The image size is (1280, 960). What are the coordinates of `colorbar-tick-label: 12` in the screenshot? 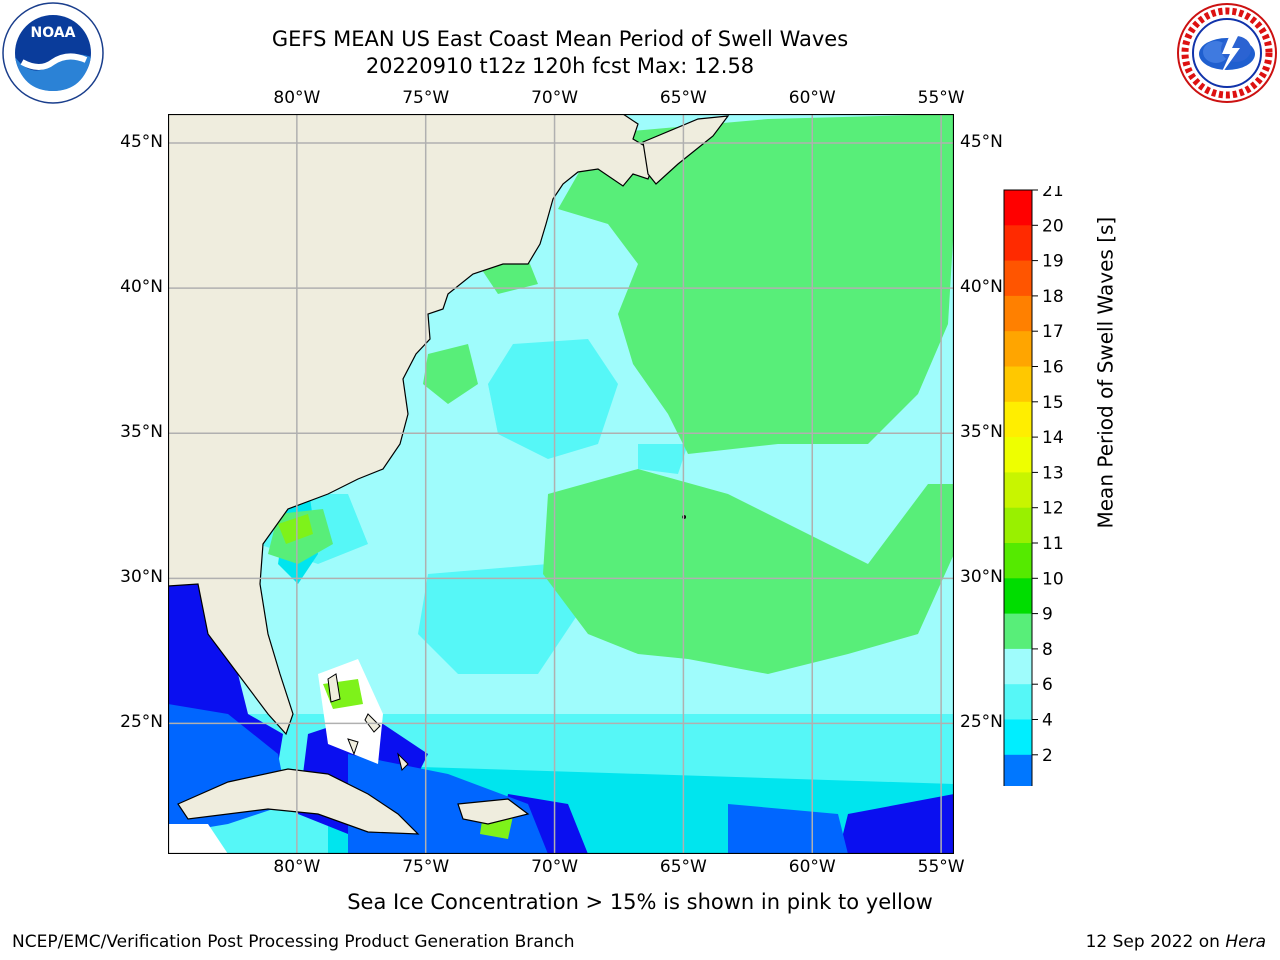 It's located at (1053, 509).